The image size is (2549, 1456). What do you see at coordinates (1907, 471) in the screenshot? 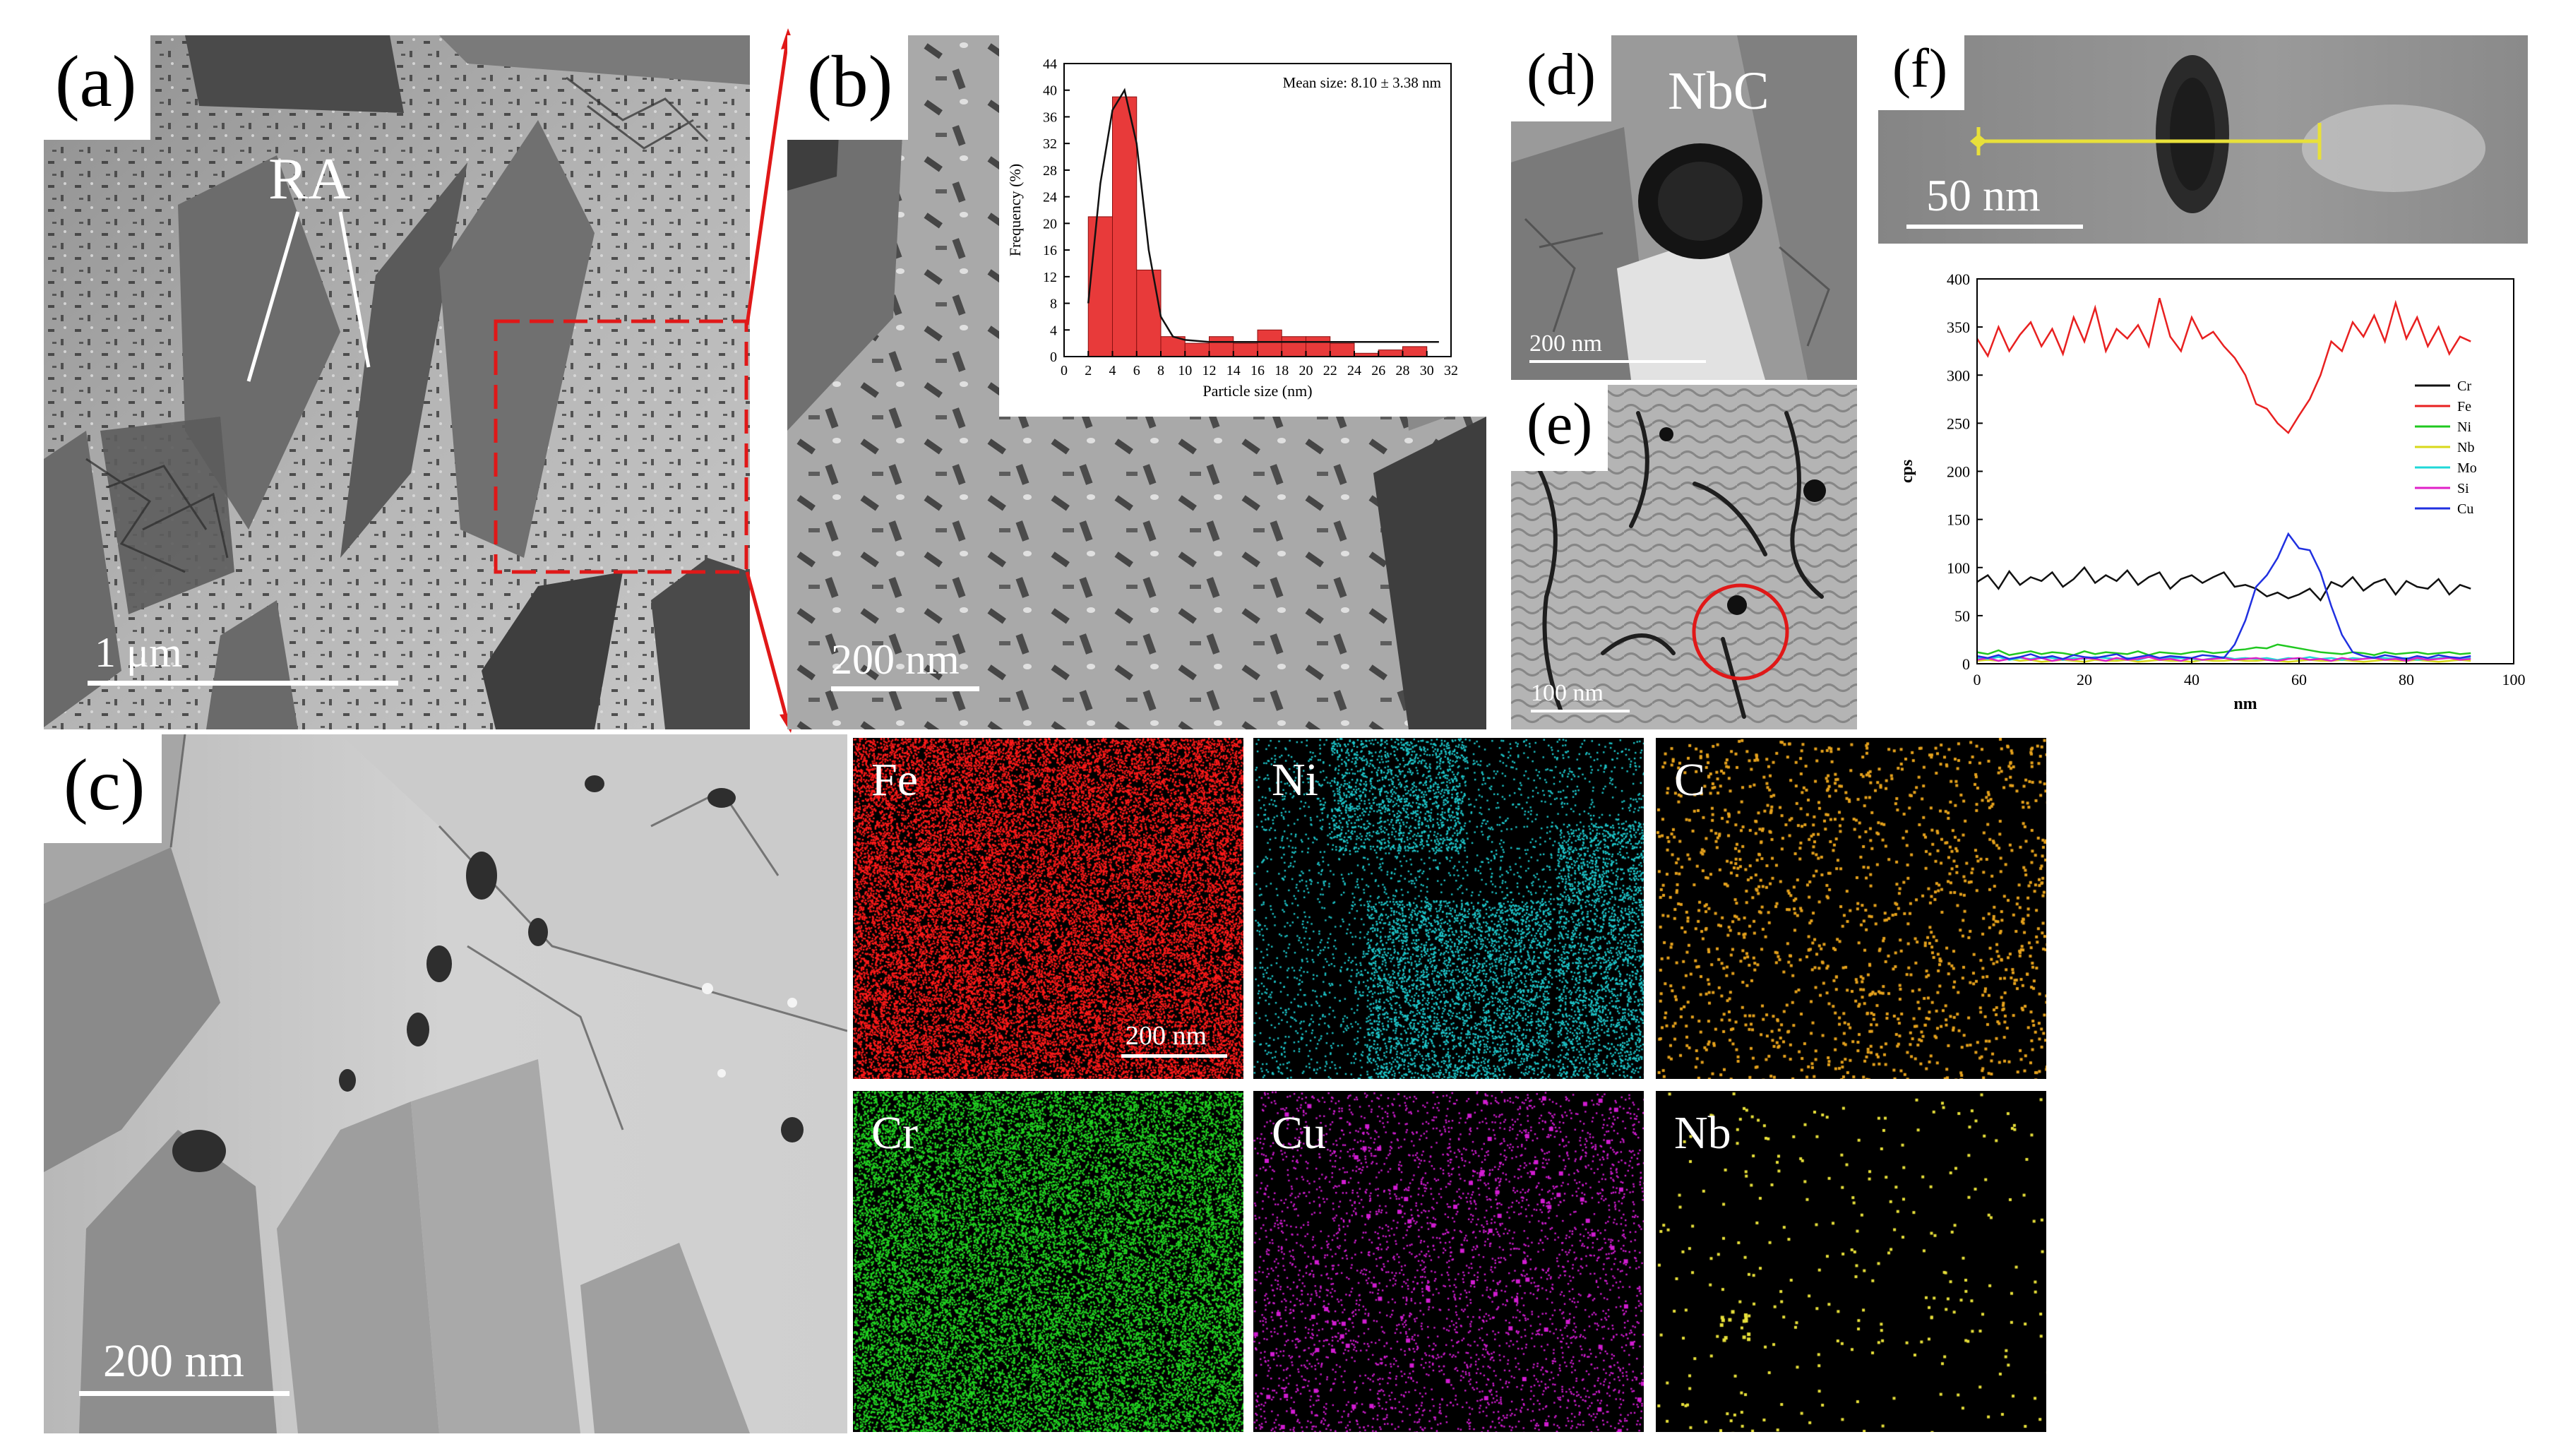
I see `y-axis-title: cps` at bounding box center [1907, 471].